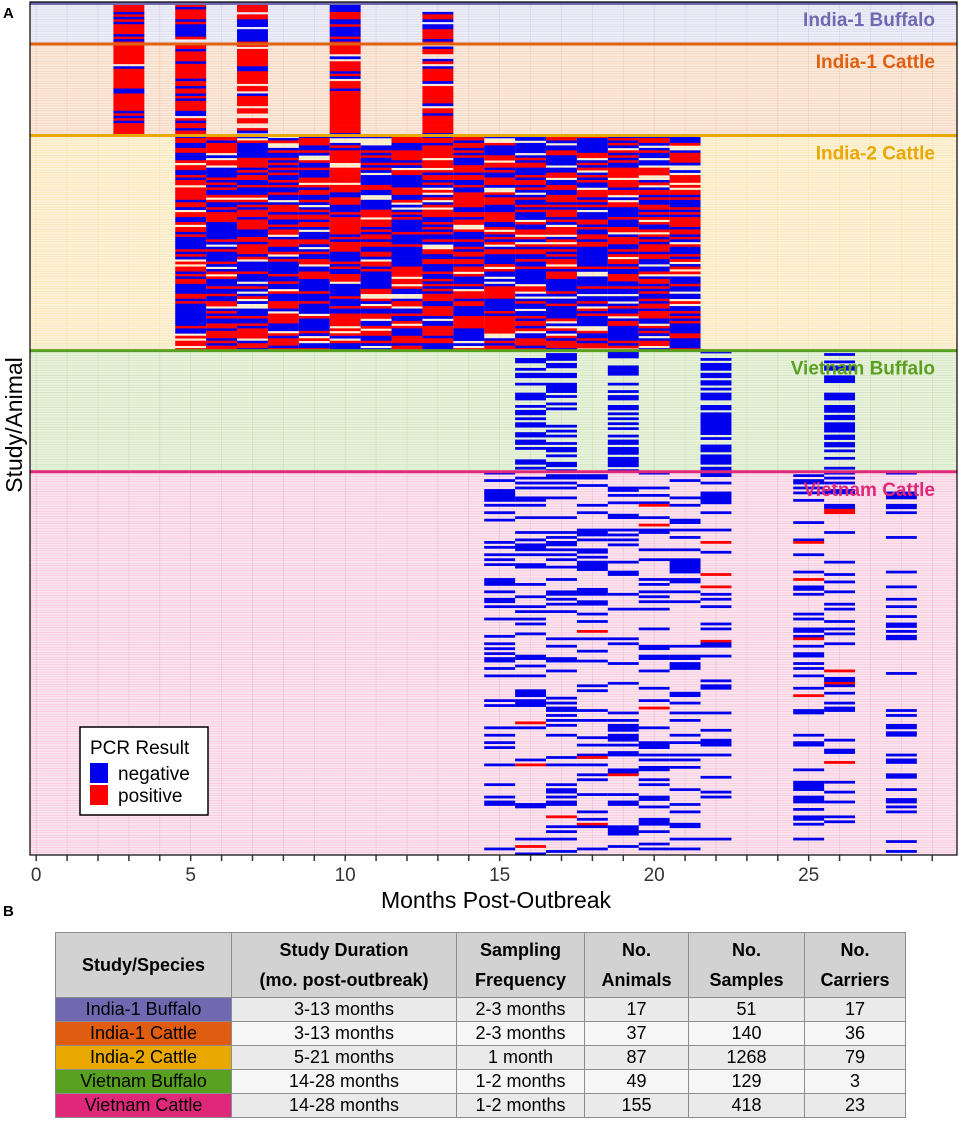  What do you see at coordinates (654, 875) in the screenshot?
I see `x-tick-label: 20` at bounding box center [654, 875].